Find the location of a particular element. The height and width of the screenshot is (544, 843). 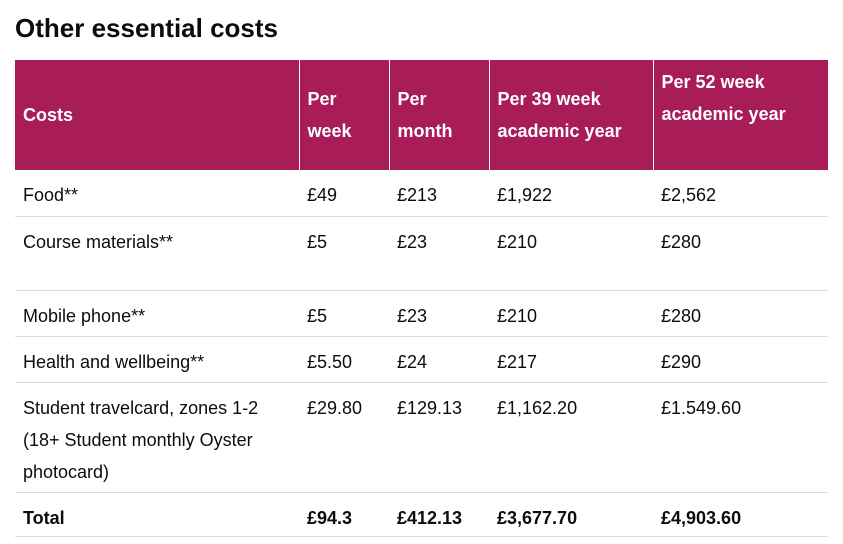

cost-label: Food** is located at coordinates (157, 193).